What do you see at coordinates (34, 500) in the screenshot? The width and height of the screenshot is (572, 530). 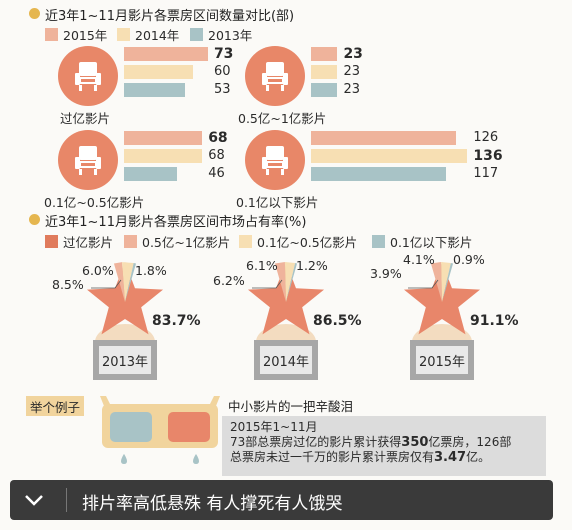 I see `chevron-down-icon` at bounding box center [34, 500].